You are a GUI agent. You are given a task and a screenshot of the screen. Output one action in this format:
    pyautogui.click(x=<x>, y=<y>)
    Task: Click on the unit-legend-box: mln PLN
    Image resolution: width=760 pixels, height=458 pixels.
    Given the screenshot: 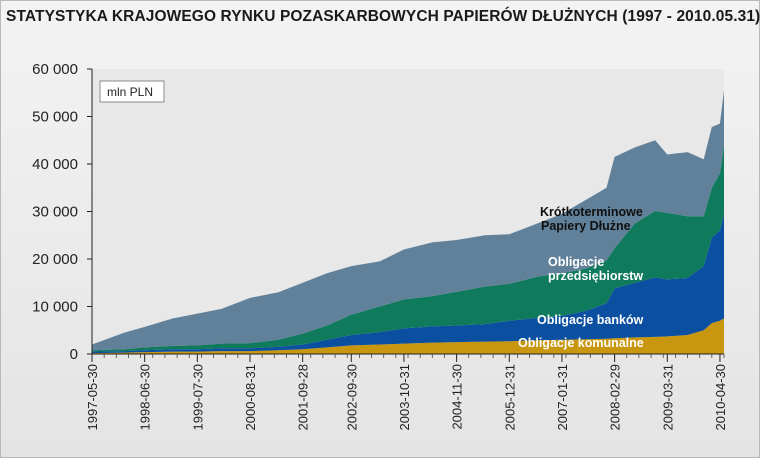 What is the action you would take?
    pyautogui.click(x=132, y=91)
    